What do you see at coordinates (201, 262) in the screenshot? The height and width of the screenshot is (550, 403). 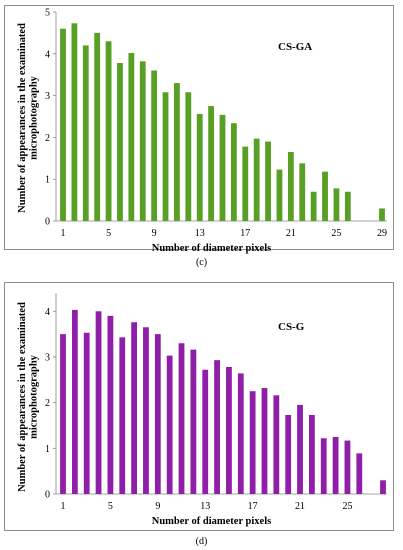 I see `panel-label-c: (c)` at bounding box center [201, 262].